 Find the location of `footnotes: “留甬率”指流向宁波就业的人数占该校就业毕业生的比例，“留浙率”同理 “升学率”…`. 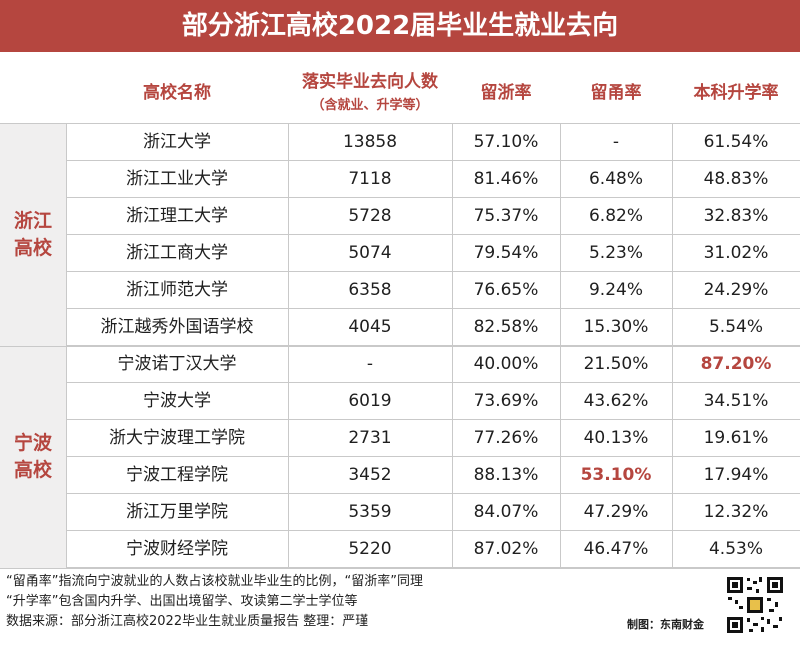

footnotes: “留甬率”指流向宁波就业的人数占该校就业毕业生的比例，“留浙率”同理 “升学率”… is located at coordinates (214, 602).